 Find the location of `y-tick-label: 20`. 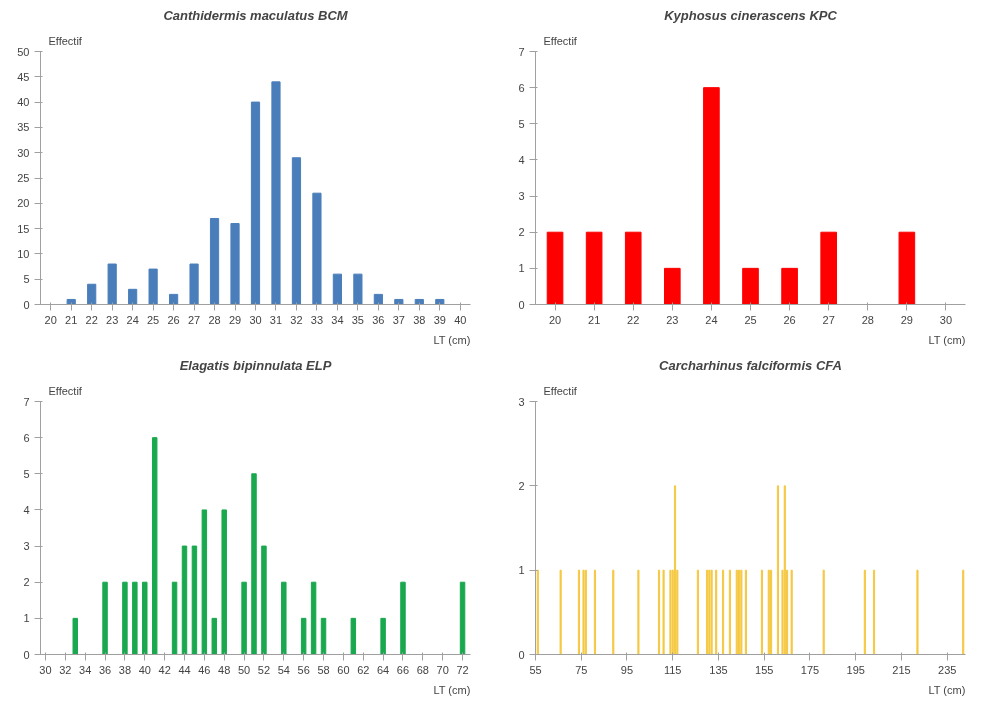

y-tick-label: 20 is located at coordinates (23, 203).